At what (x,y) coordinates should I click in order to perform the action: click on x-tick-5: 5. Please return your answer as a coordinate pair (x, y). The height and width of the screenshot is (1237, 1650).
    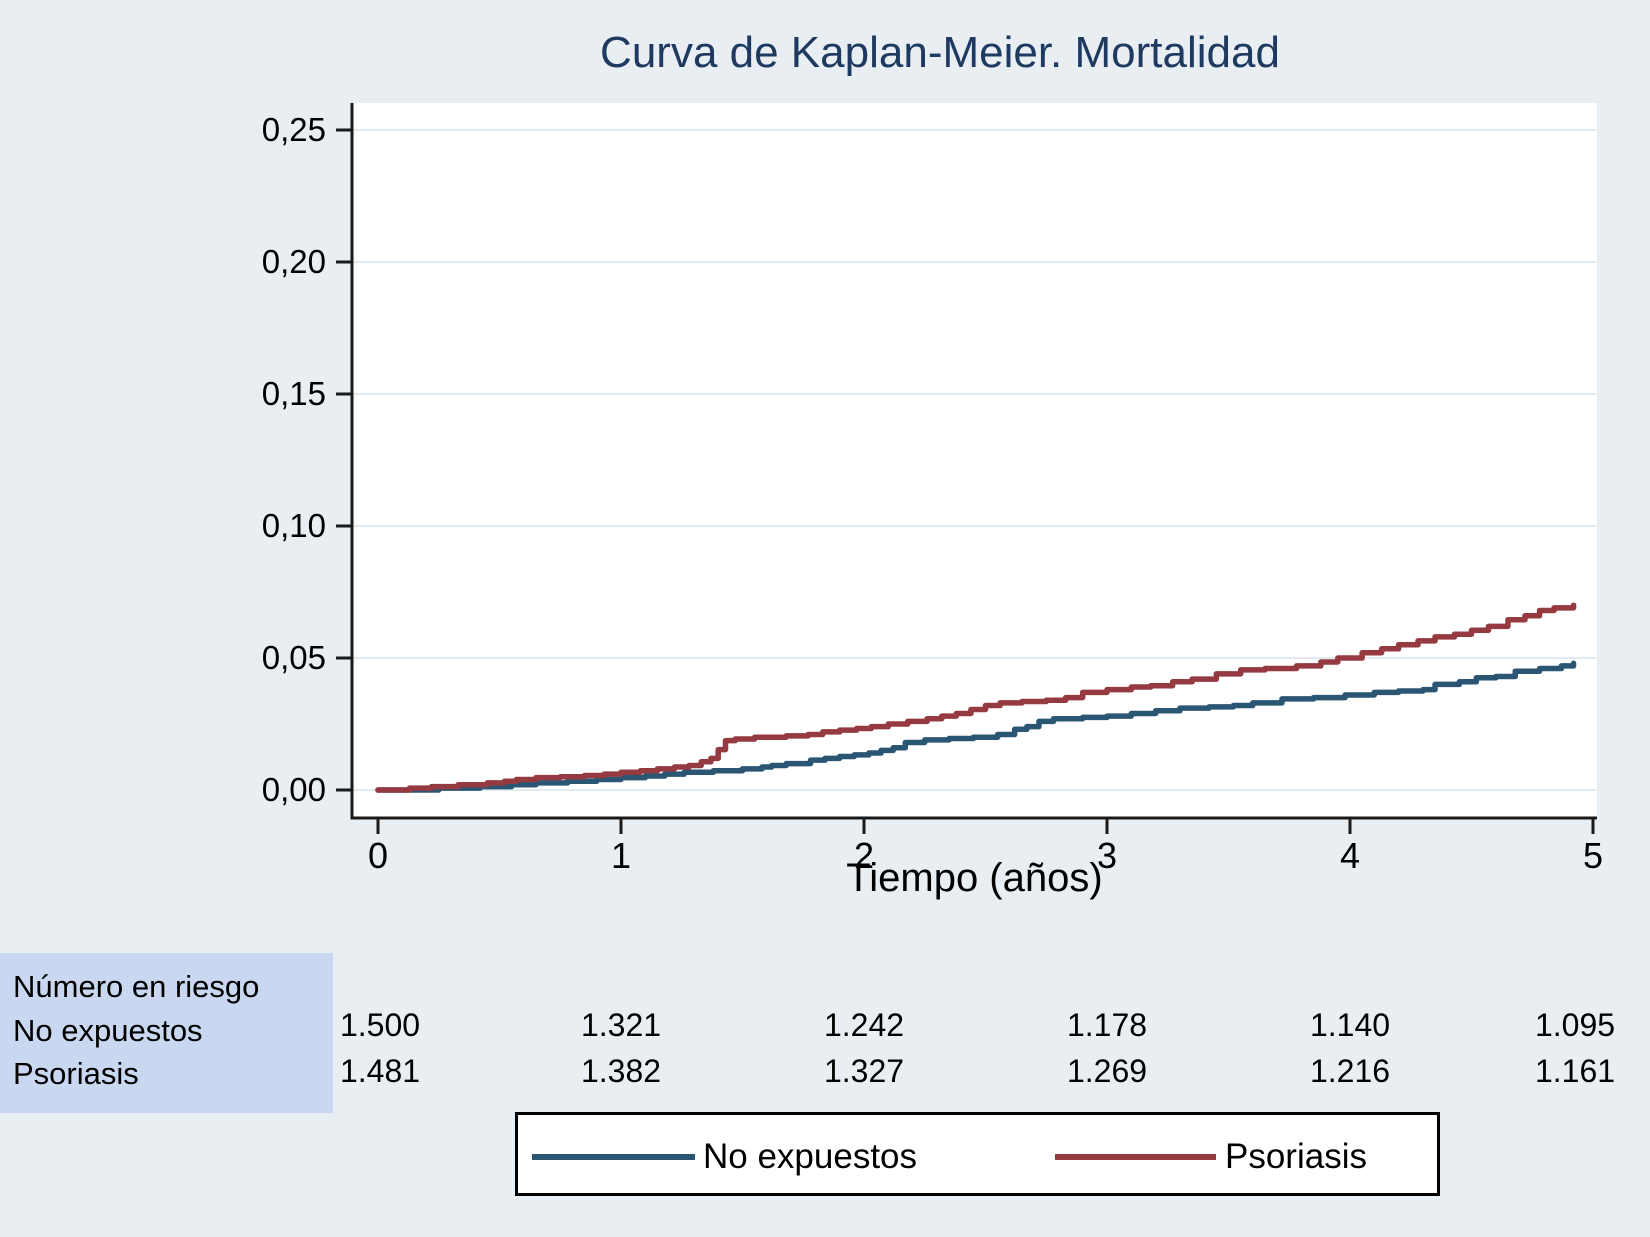
    Looking at the image, I should click on (1593, 855).